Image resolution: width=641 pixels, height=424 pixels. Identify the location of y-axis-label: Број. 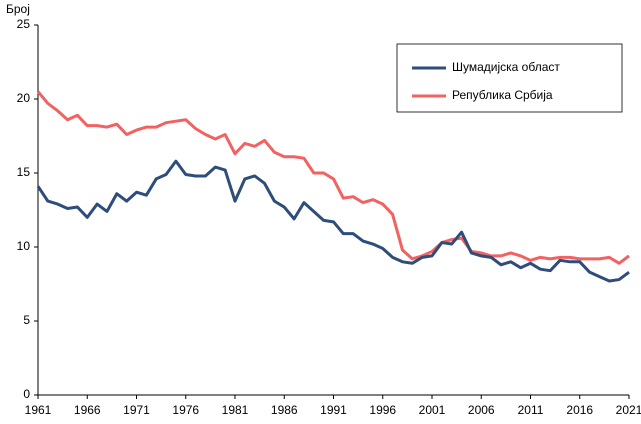
(18, 9).